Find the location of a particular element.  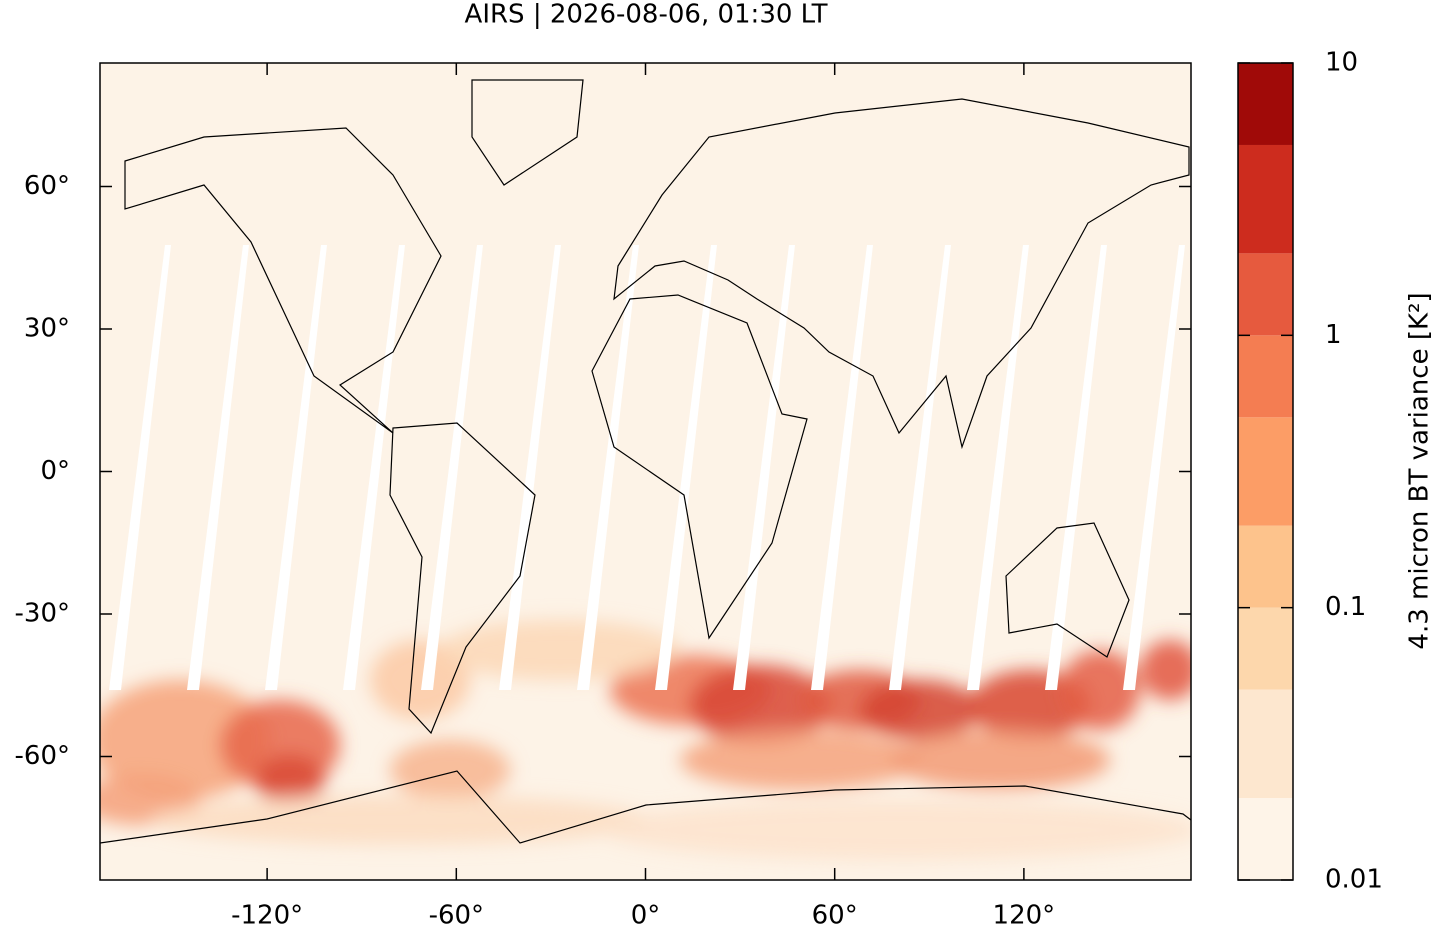

colorbar-tick-label: 0.01 is located at coordinates (1354, 880).